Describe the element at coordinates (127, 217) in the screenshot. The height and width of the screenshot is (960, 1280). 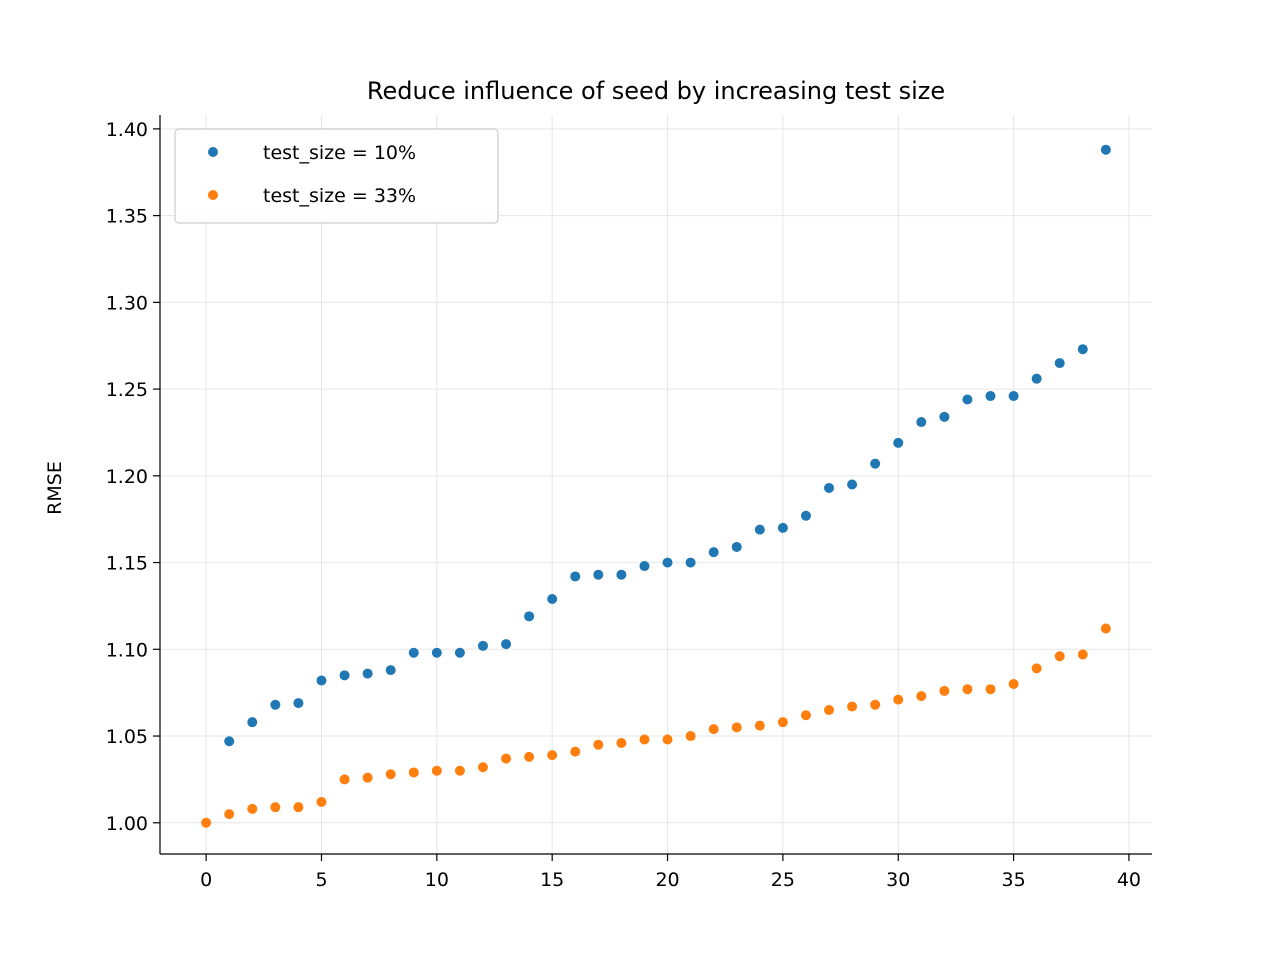
I see `y-tick-label: 1.35` at that location.